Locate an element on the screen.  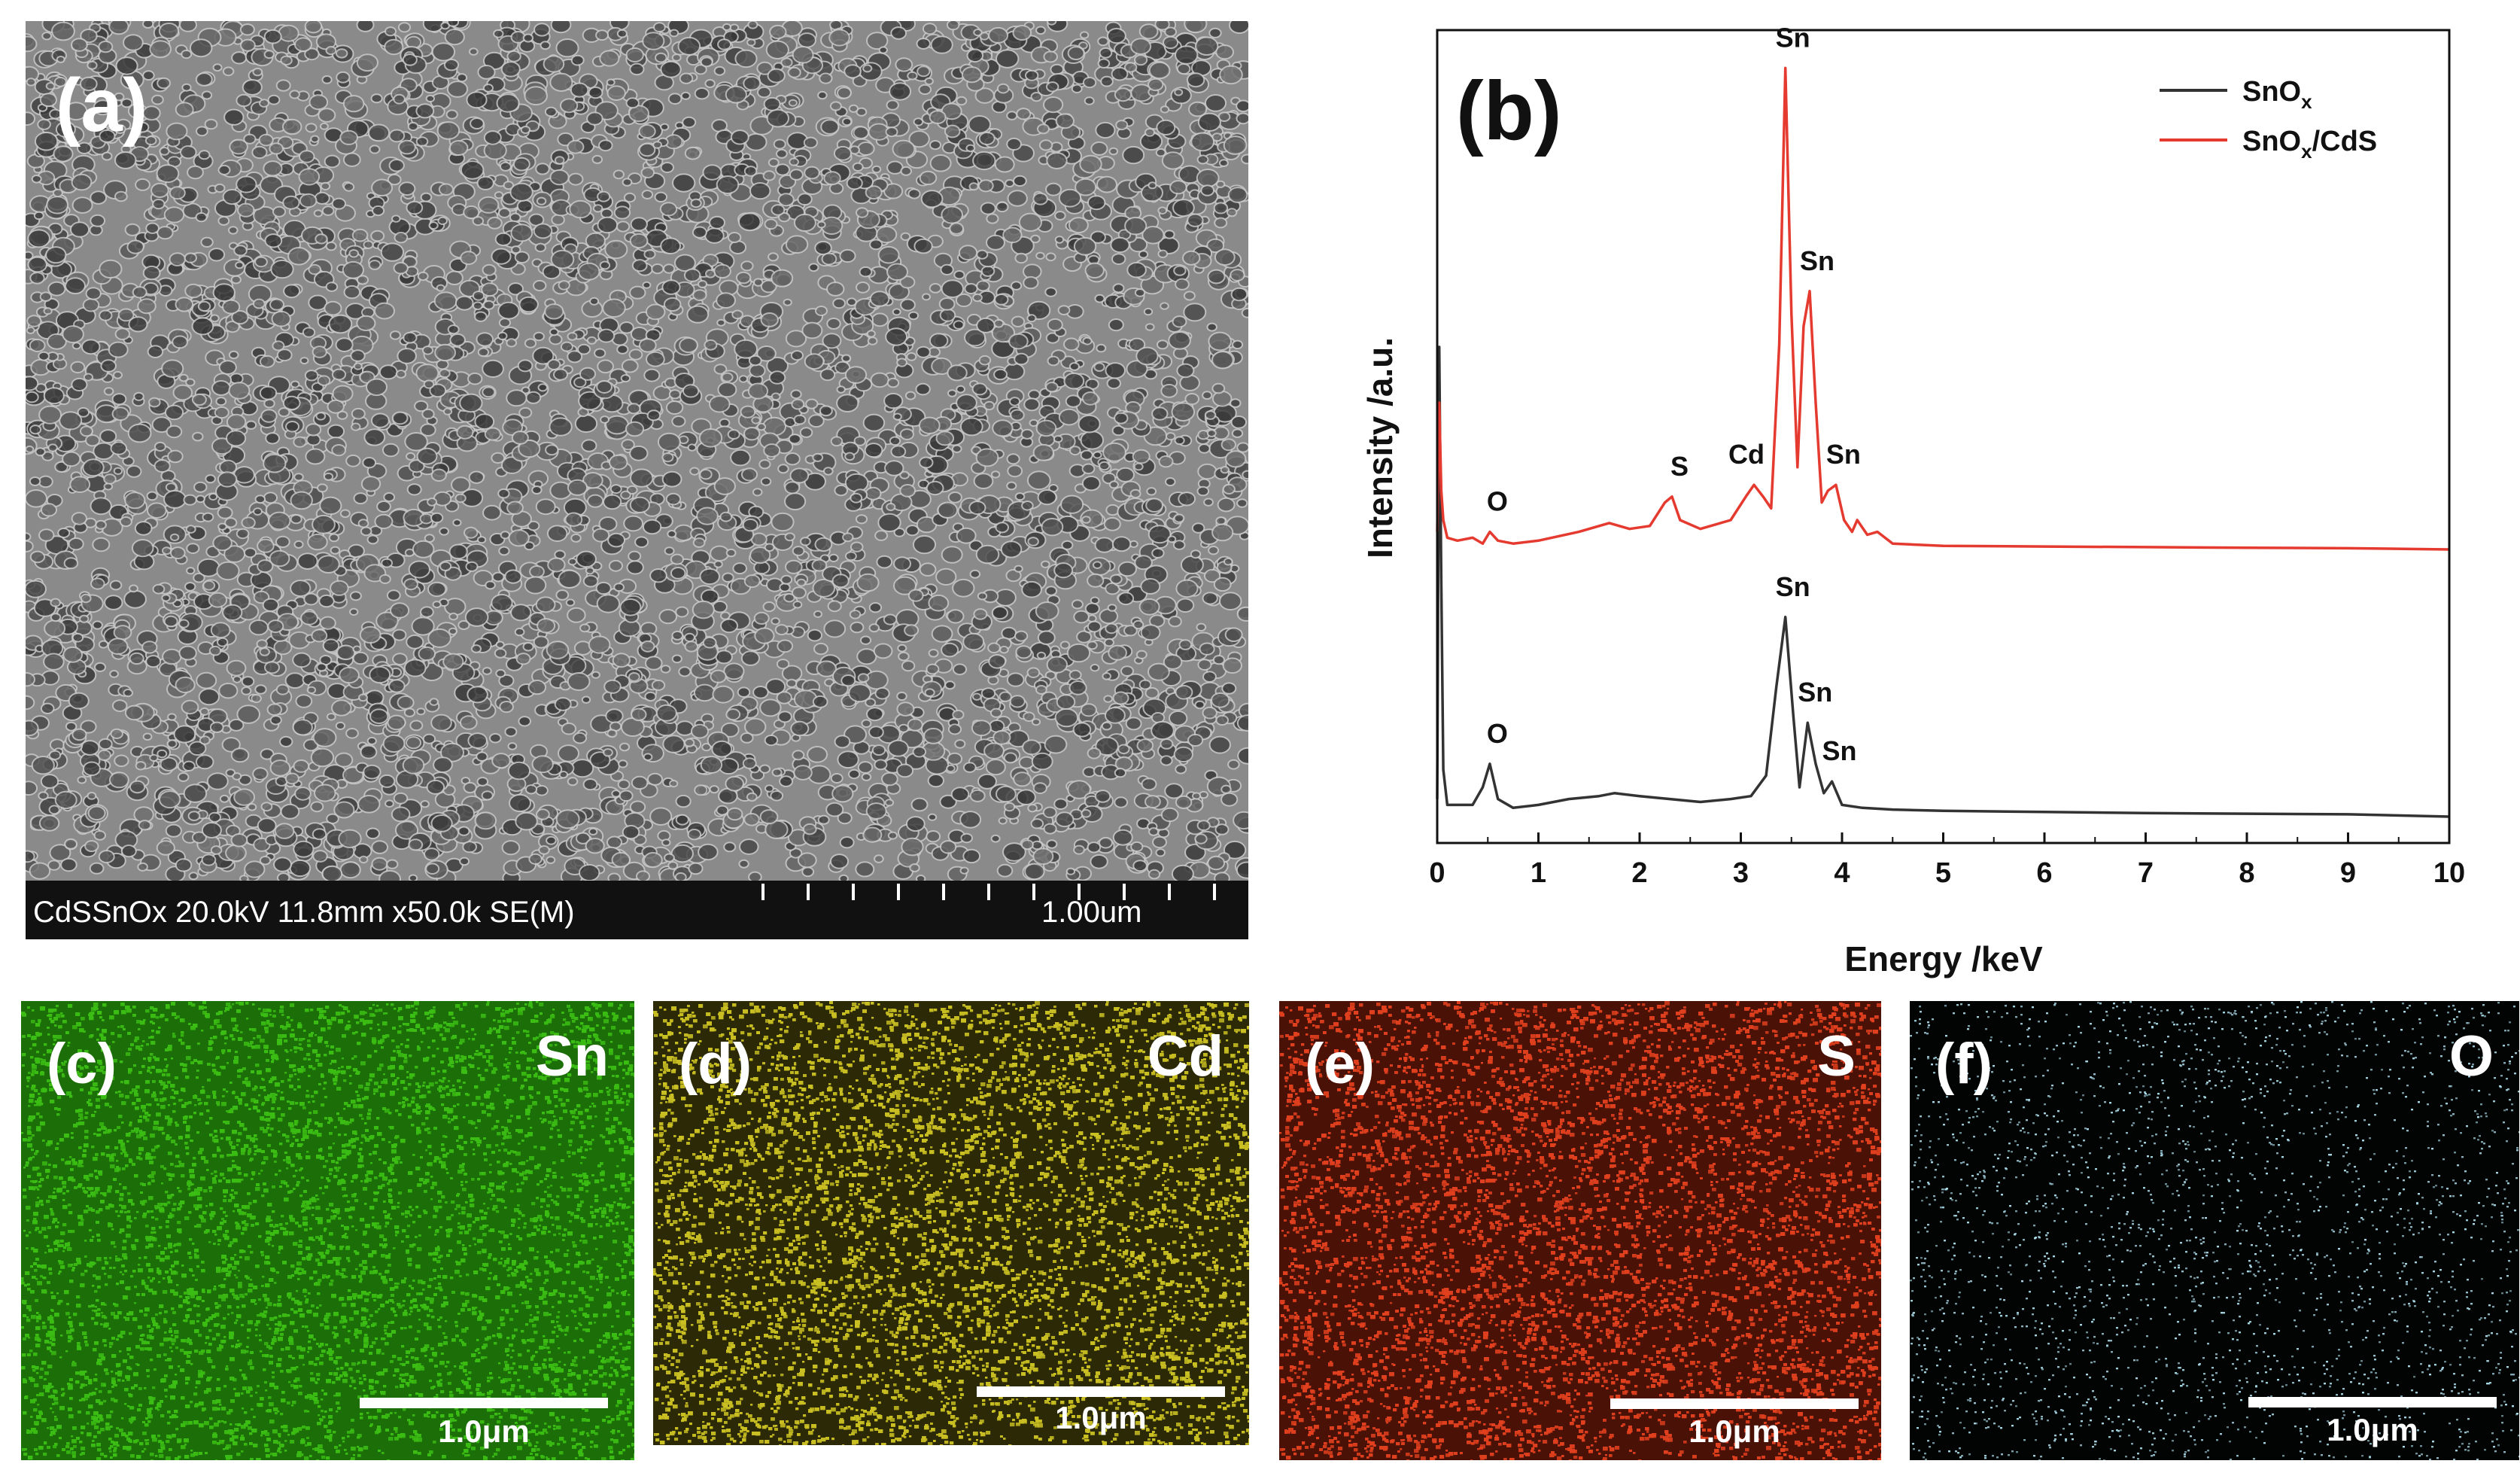
eds-map-cd: (d) Cd 1.0μm is located at coordinates (951, 1223).